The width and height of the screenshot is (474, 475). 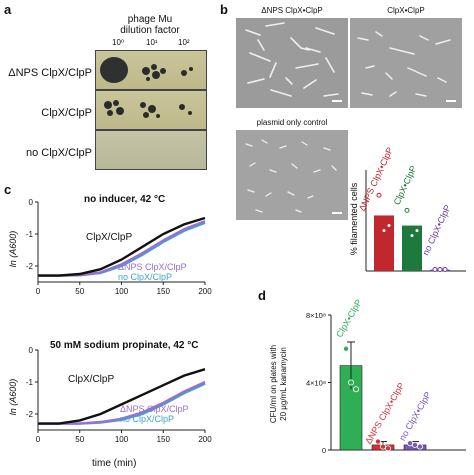 I want to click on d-ytick-0: 0, so click(x=324, y=450).